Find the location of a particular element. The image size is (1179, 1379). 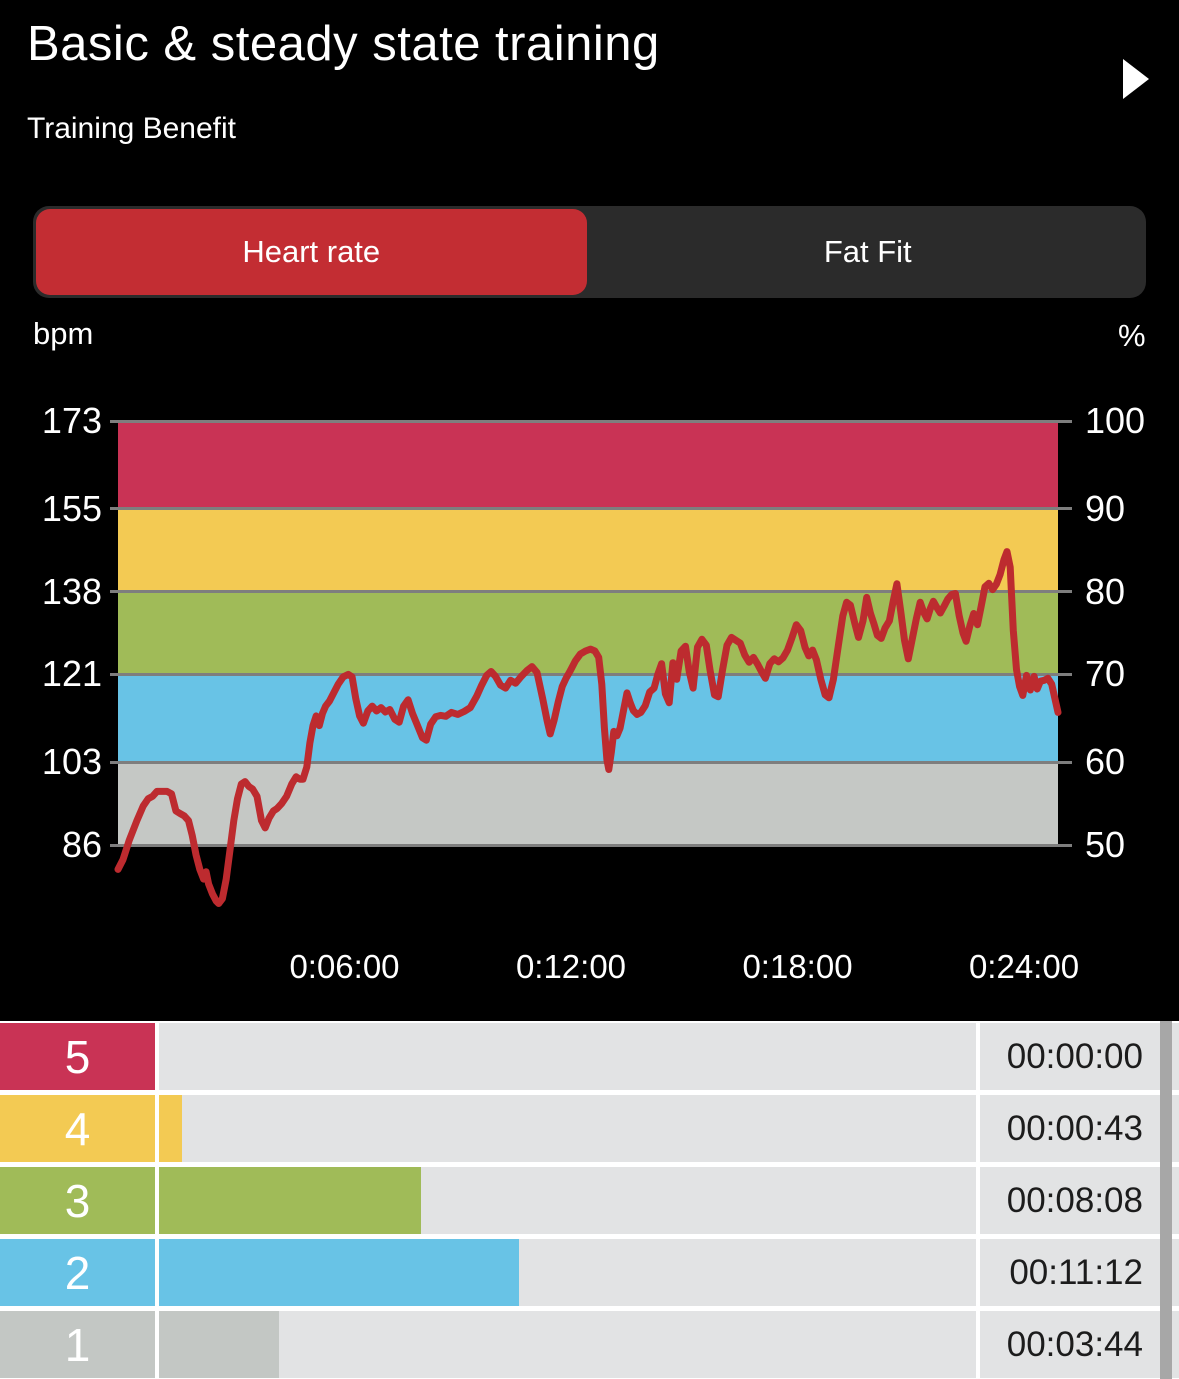

section-subtitle: Training Benefit is located at coordinates (132, 128).